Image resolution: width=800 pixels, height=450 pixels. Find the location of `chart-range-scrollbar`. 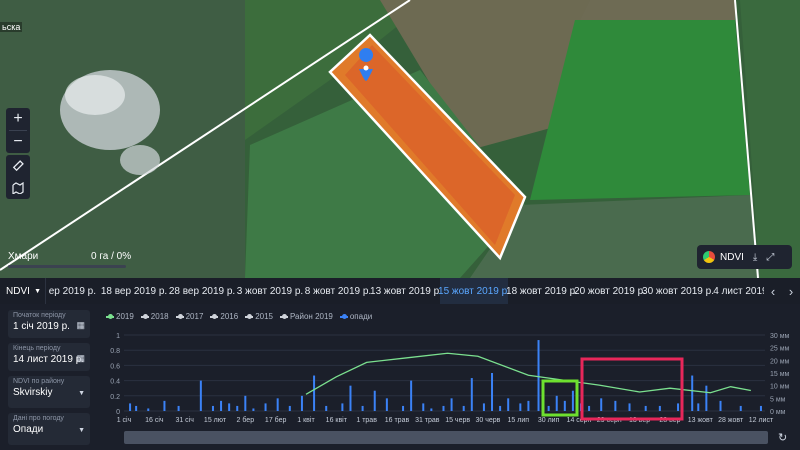

chart-range-scrollbar is located at coordinates (446, 437).